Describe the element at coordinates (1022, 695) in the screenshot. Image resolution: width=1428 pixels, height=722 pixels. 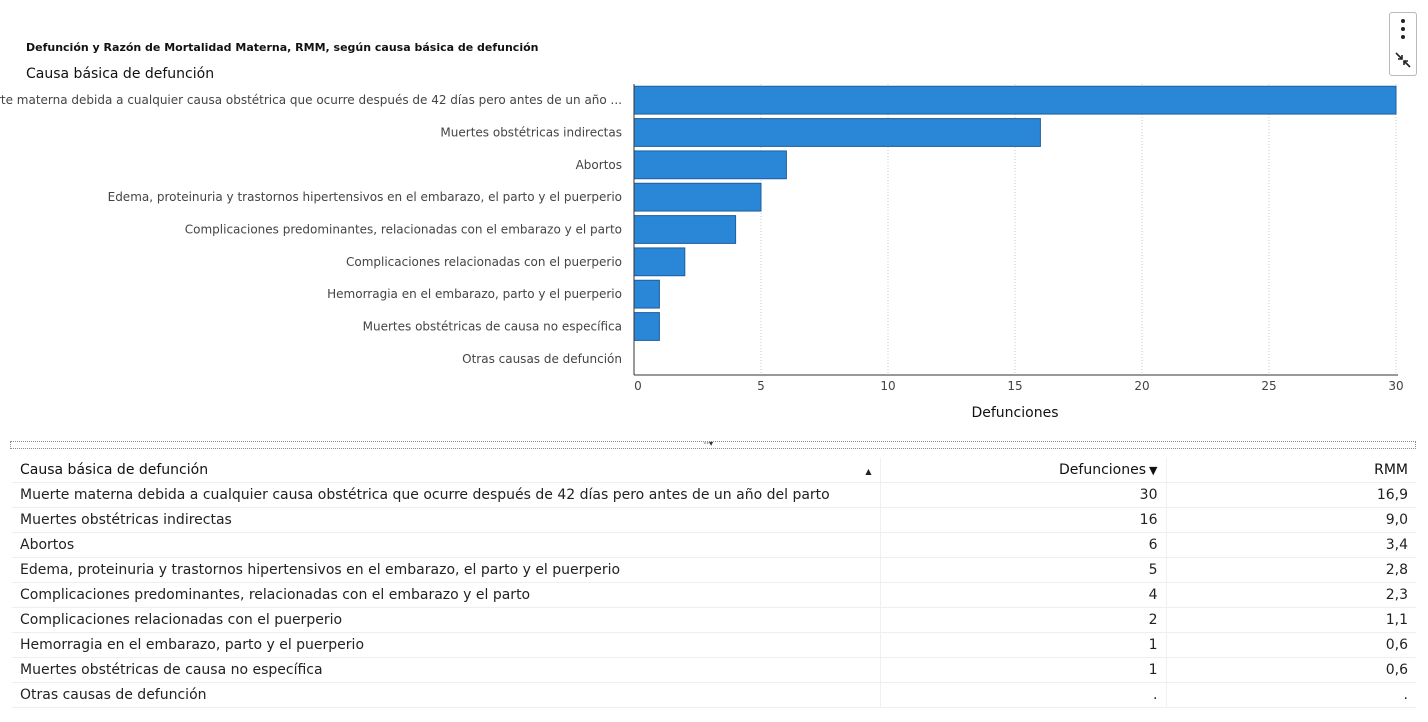
I see `cell-deaths: .` at that location.